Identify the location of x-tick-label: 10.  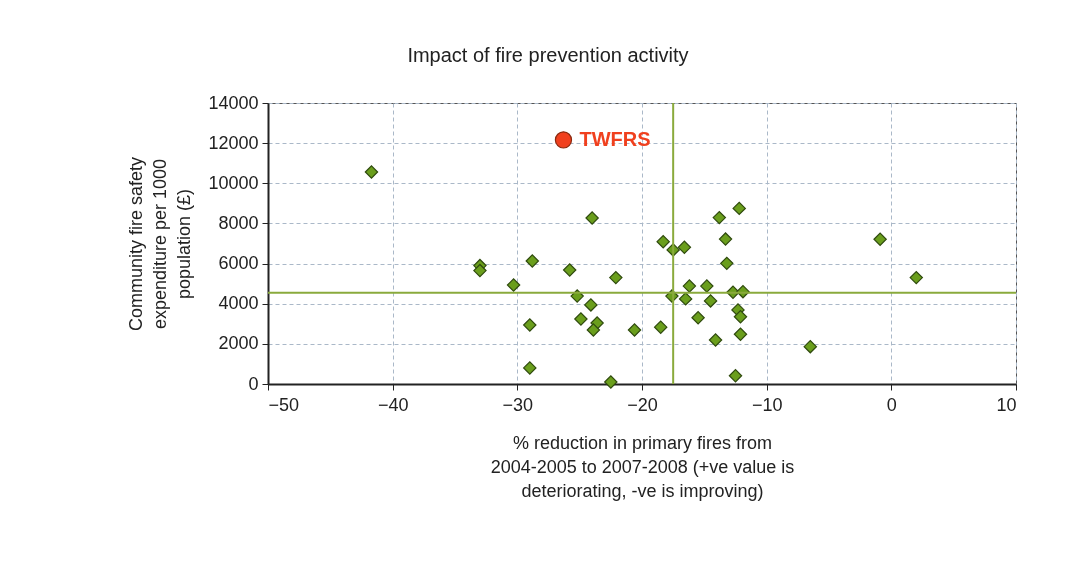
(1006, 404).